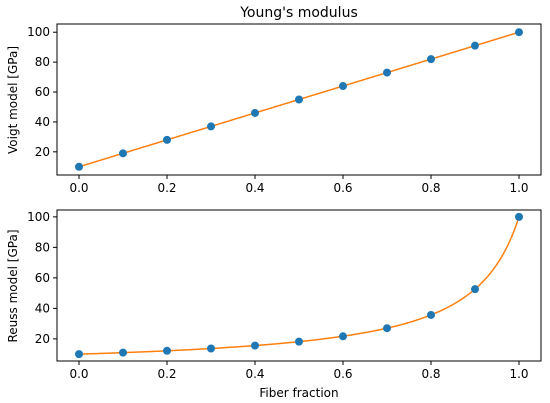 This screenshot has width=550, height=403. What do you see at coordinates (13, 286) in the screenshot?
I see `bottom-y-axis-label: Reuss model [GPa]` at bounding box center [13, 286].